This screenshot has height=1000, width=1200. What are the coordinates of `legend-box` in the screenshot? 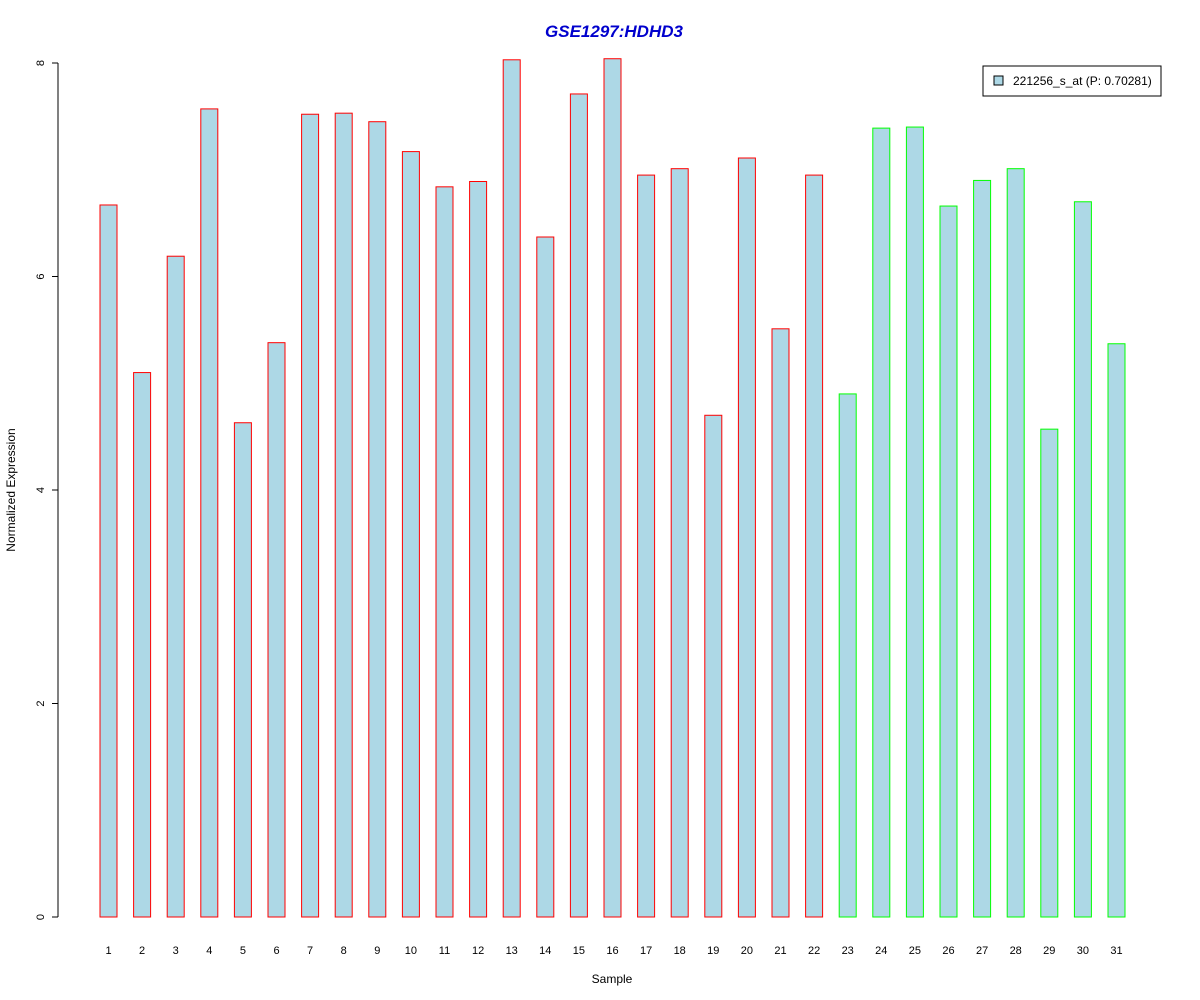 It's located at (1072, 81).